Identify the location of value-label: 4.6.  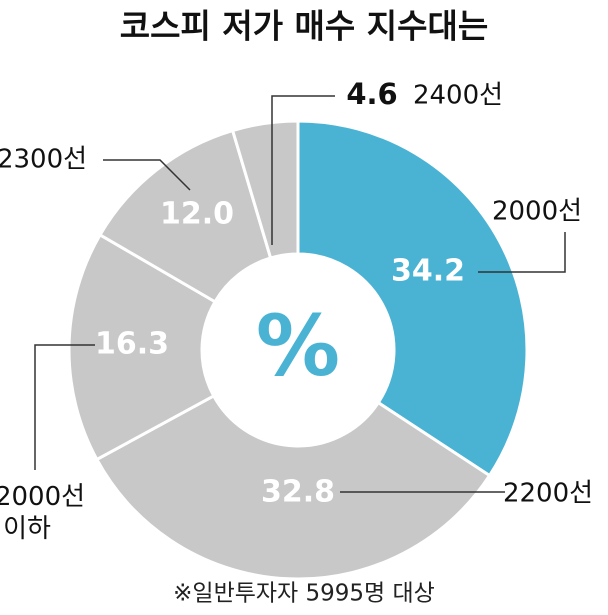
(371, 94).